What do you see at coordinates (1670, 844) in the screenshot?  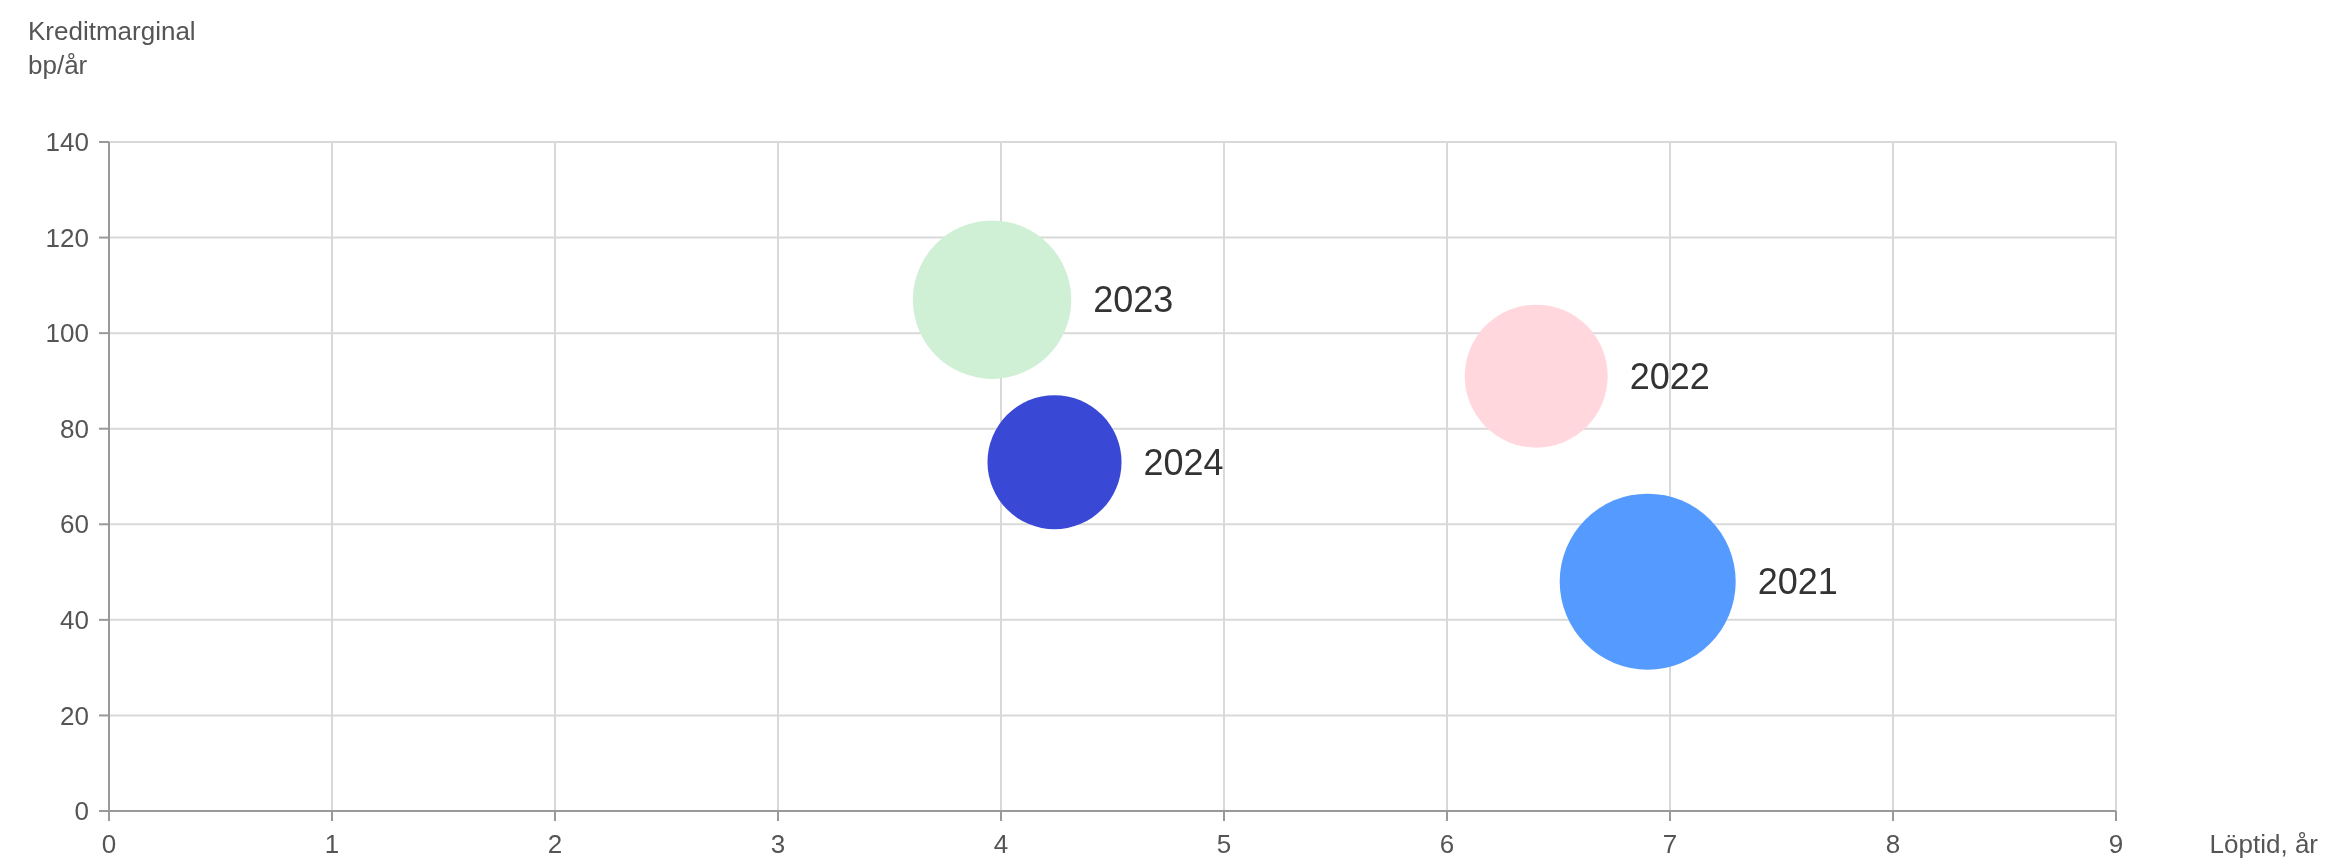 I see `x-tick-label: 7` at bounding box center [1670, 844].